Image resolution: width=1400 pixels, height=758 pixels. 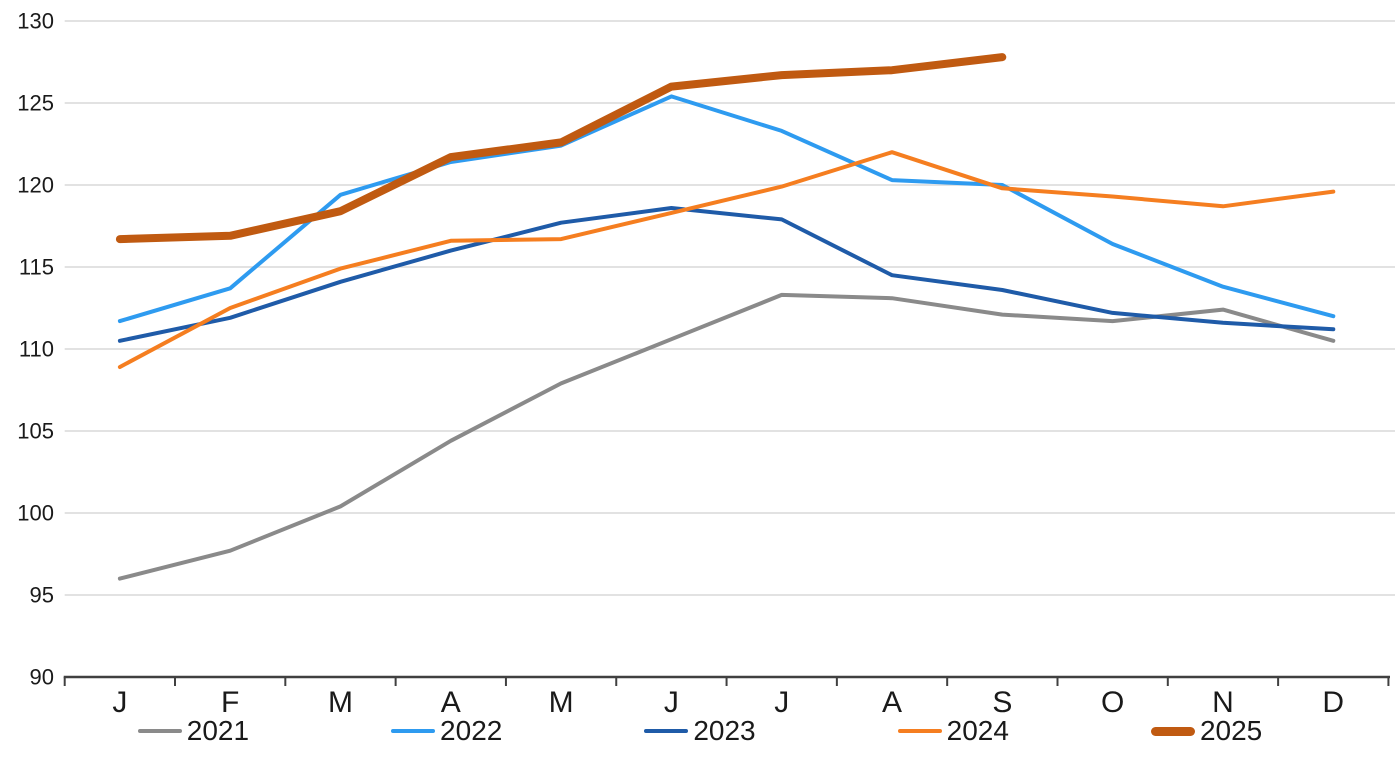 What do you see at coordinates (35, 513) in the screenshot?
I see `y-axis-tick-label: 100` at bounding box center [35, 513].